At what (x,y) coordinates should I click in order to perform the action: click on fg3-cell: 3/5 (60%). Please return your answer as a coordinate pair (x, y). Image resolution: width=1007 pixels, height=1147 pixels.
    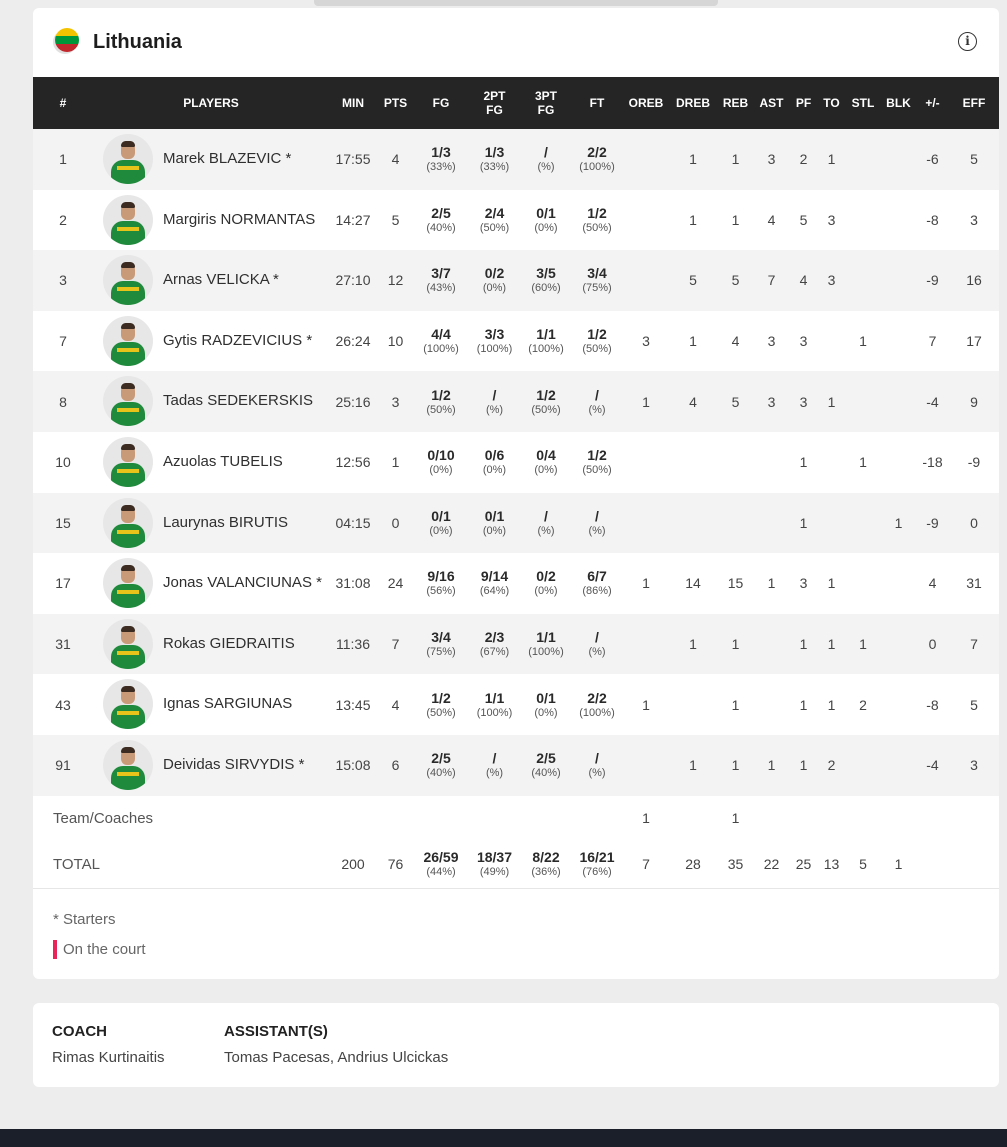
    Looking at the image, I should click on (546, 280).